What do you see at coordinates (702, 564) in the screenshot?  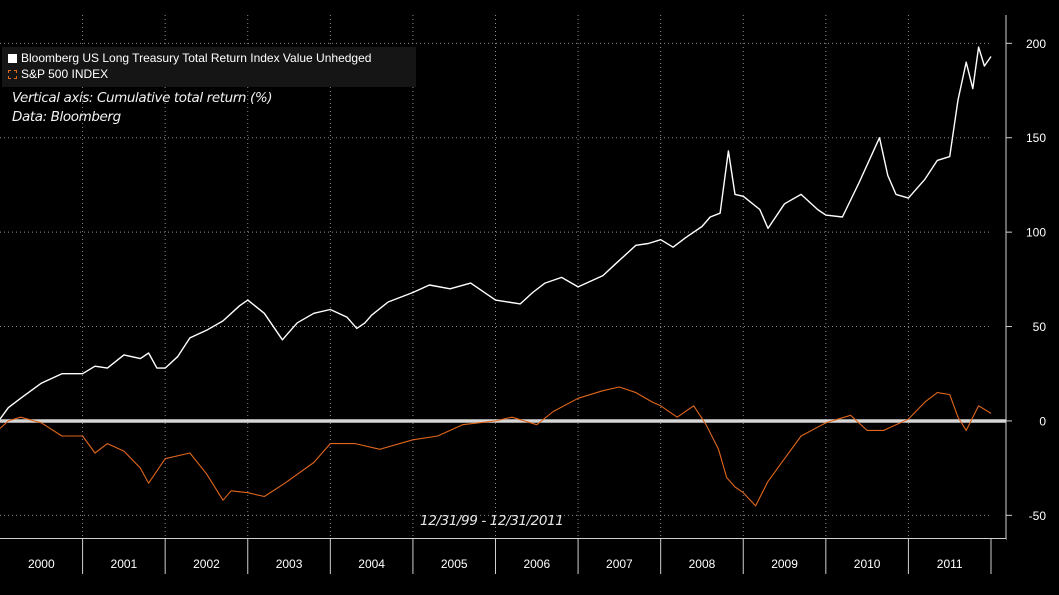 I see `x-tick-label: 2008` at bounding box center [702, 564].